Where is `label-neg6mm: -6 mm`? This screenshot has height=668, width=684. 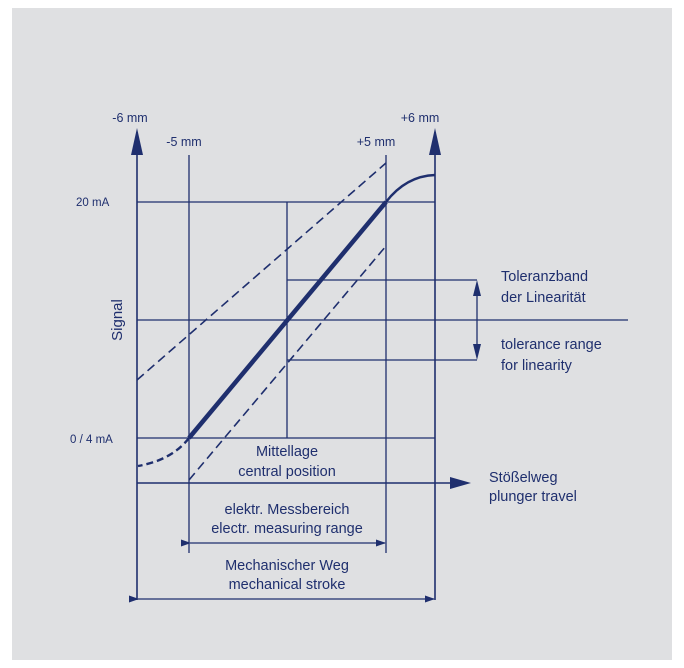
label-neg6mm: -6 mm is located at coordinates (129, 118).